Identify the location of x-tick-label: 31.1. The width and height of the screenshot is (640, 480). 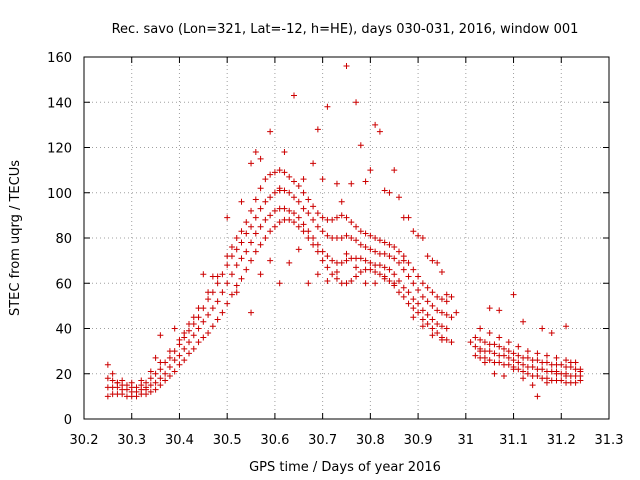
(513, 440).